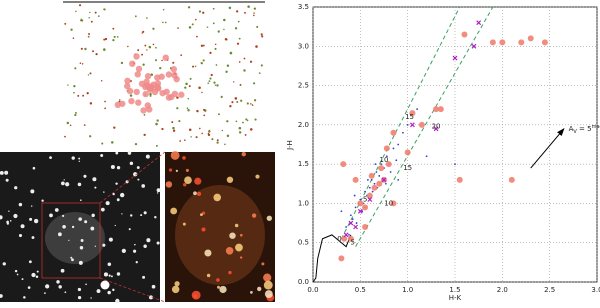 The image size is (600, 308). What do you see at coordinates (584, 129) in the screenshot?
I see `vector-label-part: = 5` at bounding box center [584, 129].